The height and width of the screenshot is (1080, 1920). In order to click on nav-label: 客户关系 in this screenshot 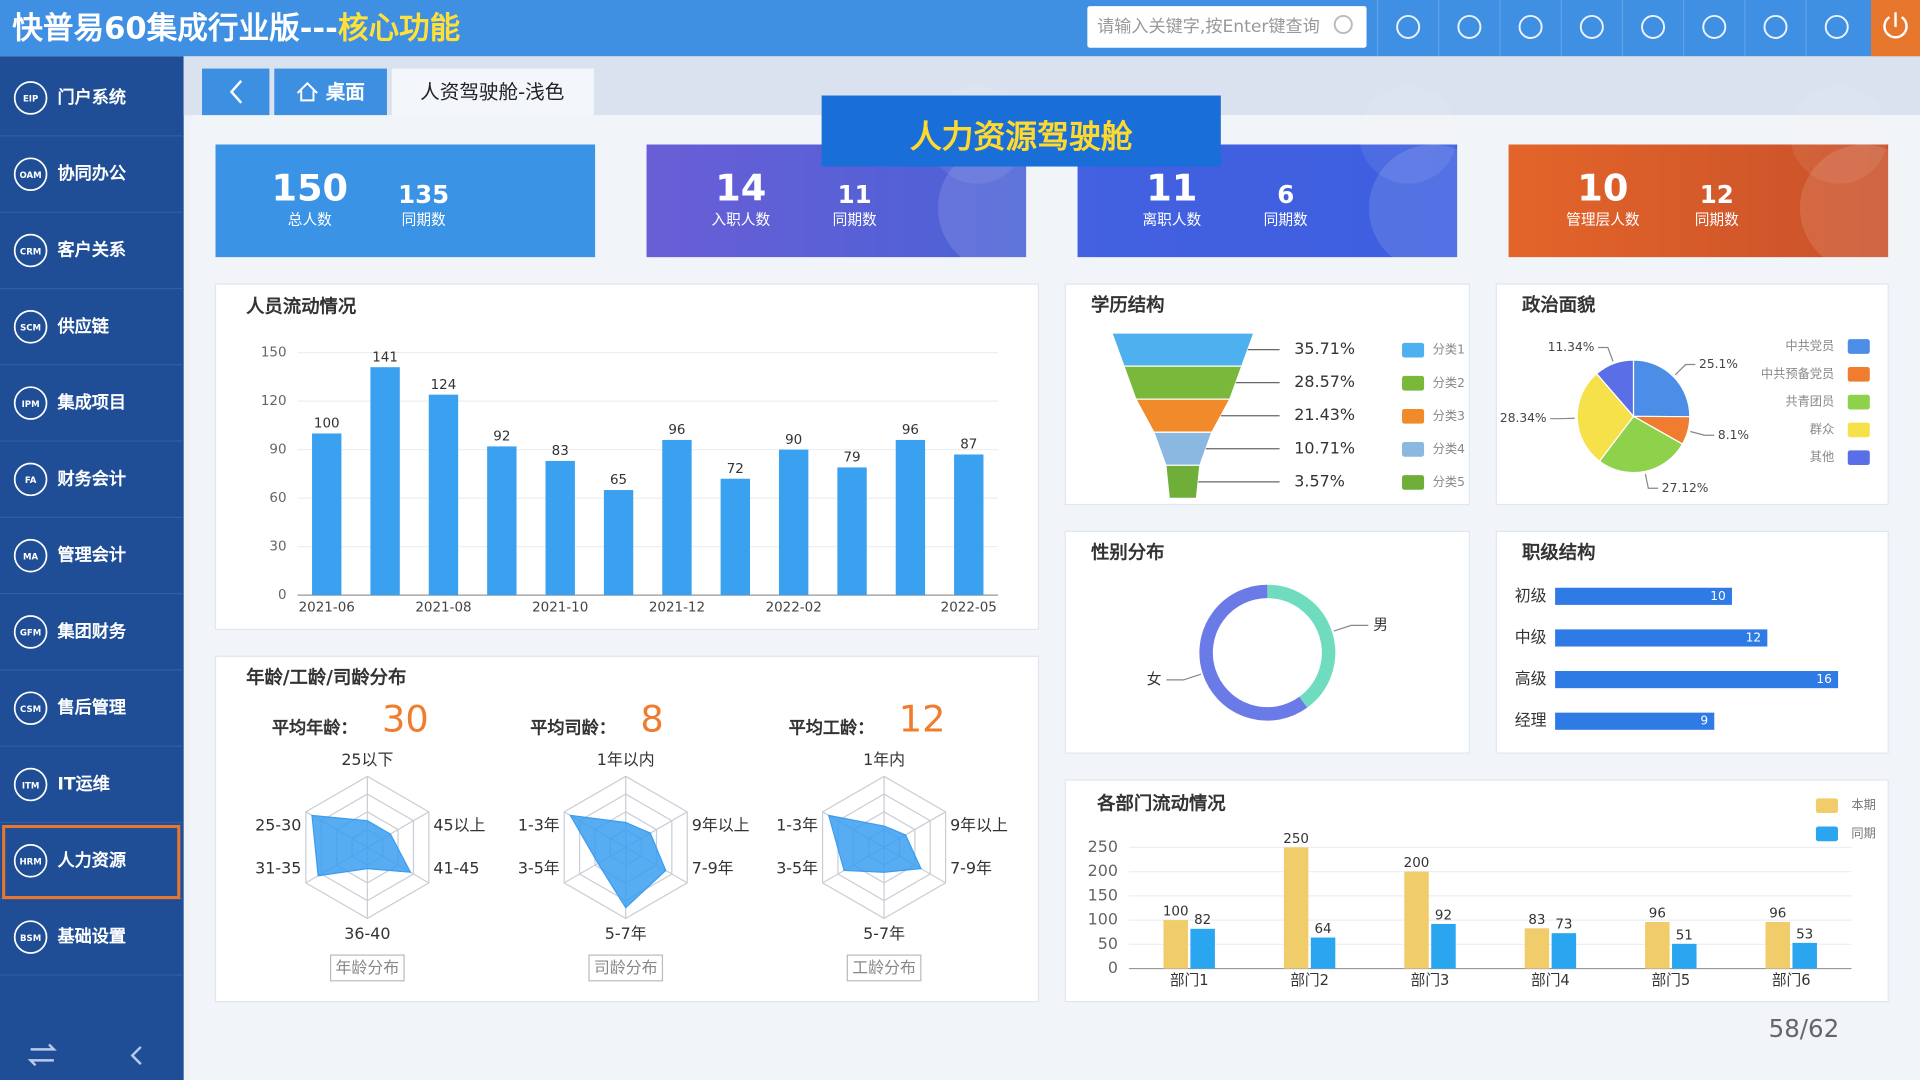, I will do `click(91, 250)`.